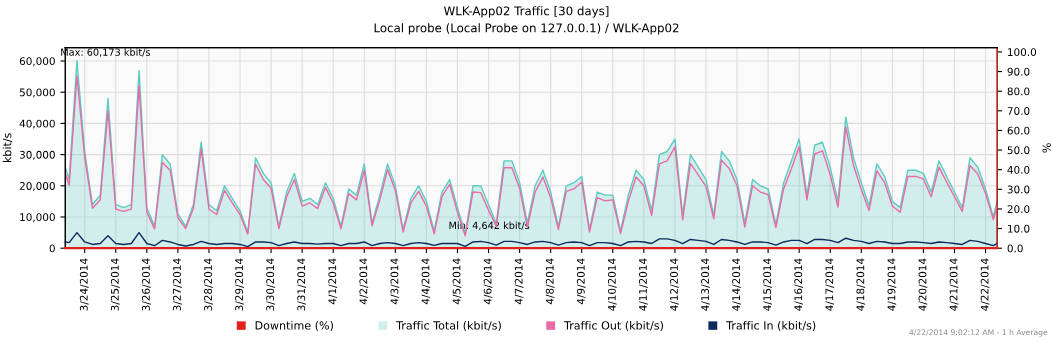  What do you see at coordinates (489, 226) in the screenshot?
I see `annotation: Min: 4,642 kbit/s` at bounding box center [489, 226].